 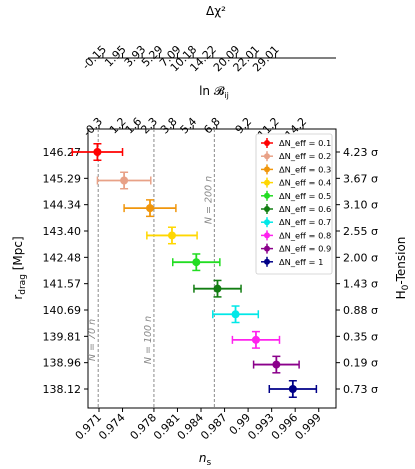 I want to click on legend-item: ΔN_eff = 1, so click(x=292, y=261).